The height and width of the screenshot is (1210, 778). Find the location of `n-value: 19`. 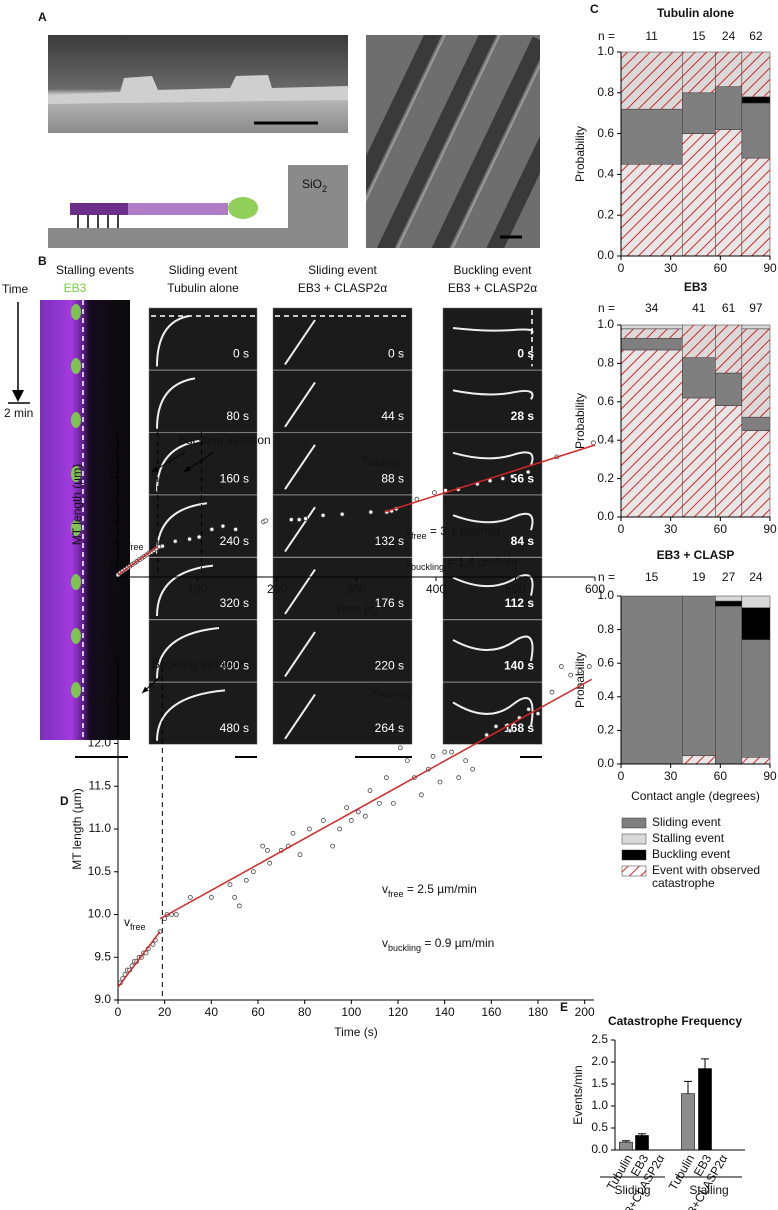

n-value: 19 is located at coordinates (699, 577).